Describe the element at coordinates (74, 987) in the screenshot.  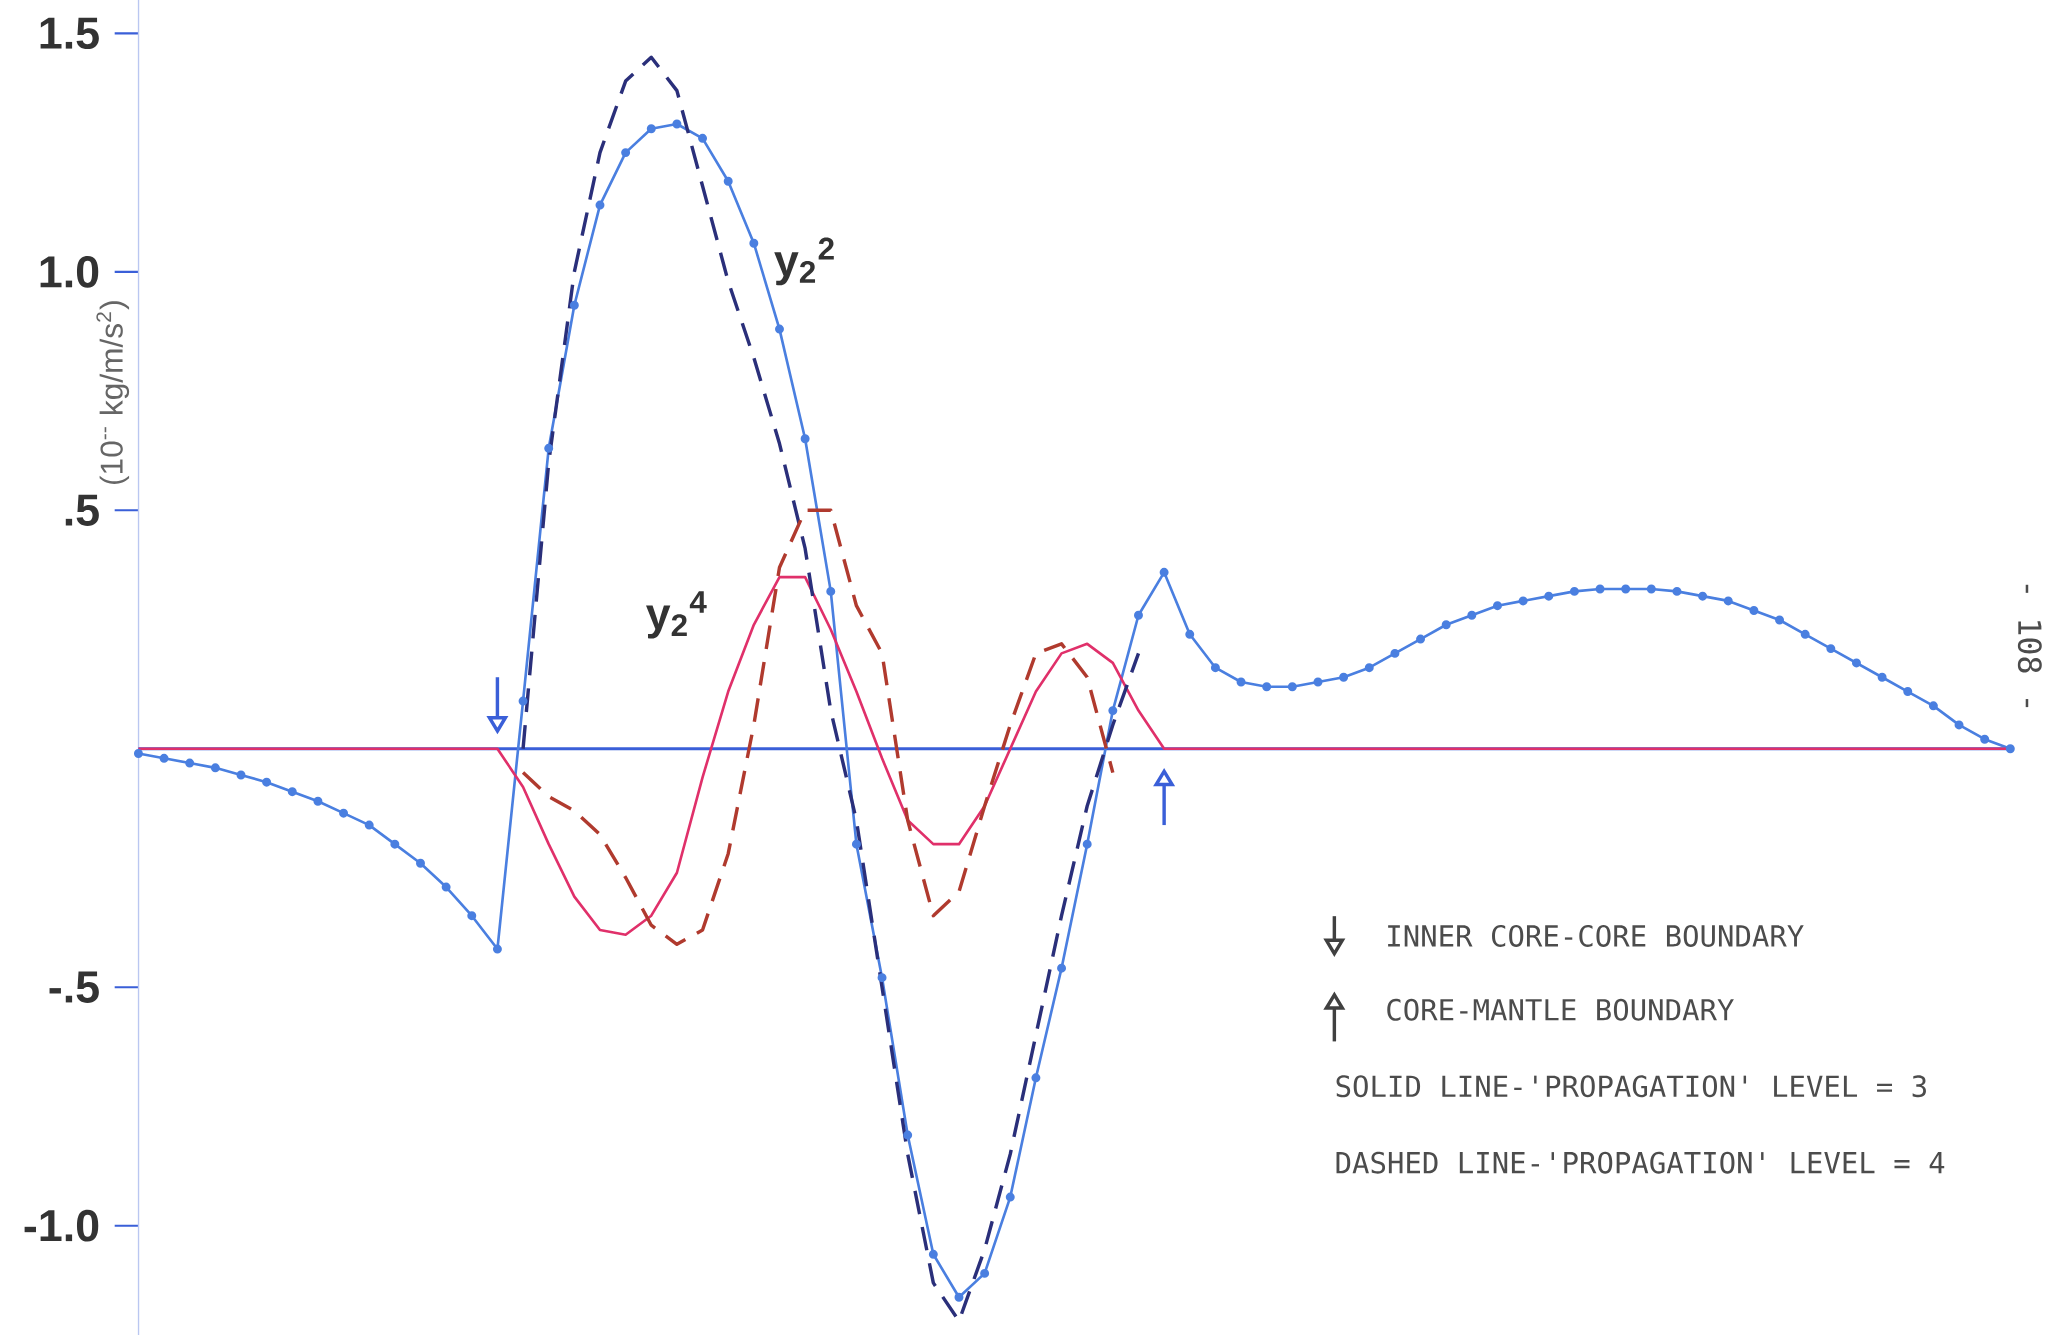
I see `y-tick-label: -.5` at that location.